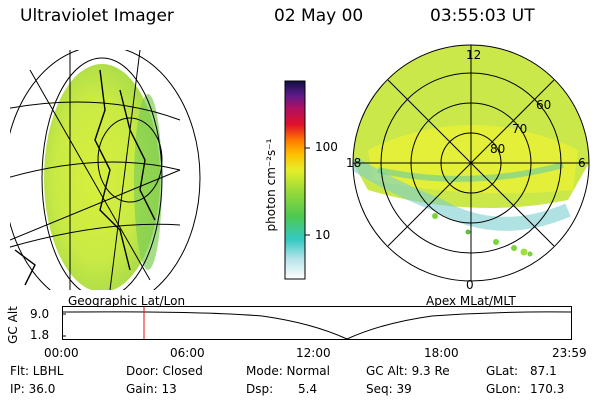 The image size is (600, 400). Describe the element at coordinates (187, 353) in the screenshot. I see `altitude-xtick-0600: 06:00` at that location.